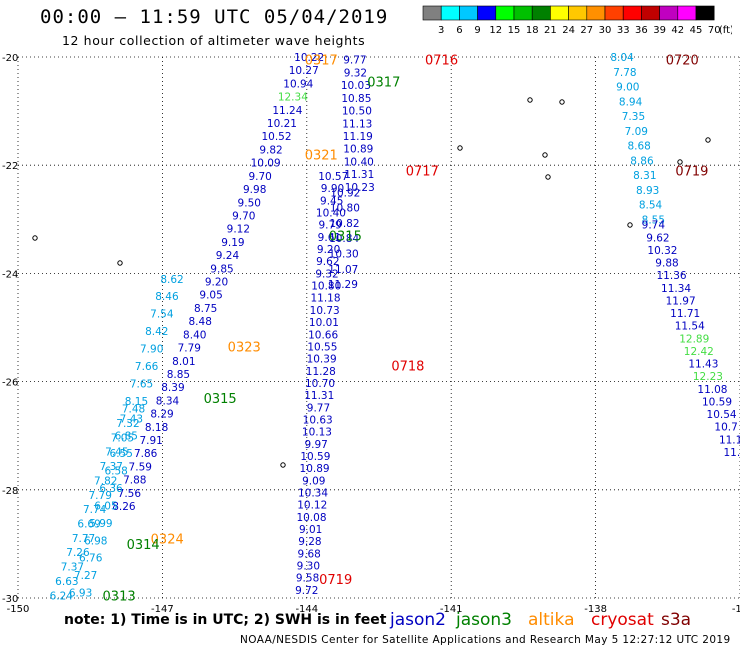 This screenshot has width=740, height=650. What do you see at coordinates (451, 609) in the screenshot?
I see `x-tick-label: -141` at bounding box center [451, 609].